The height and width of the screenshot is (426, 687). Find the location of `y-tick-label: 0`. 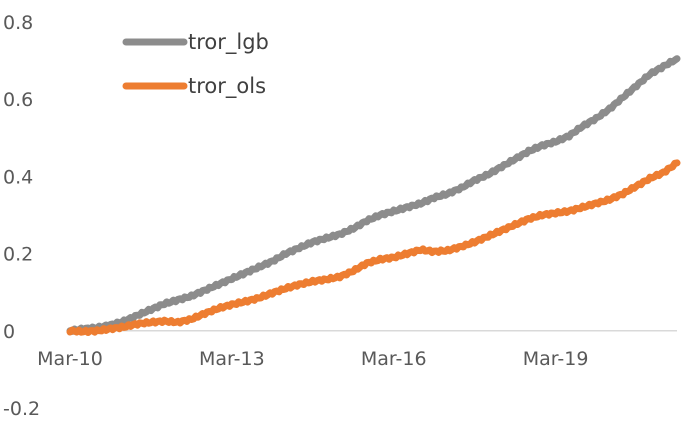

y-tick-label: 0 is located at coordinates (9, 332).